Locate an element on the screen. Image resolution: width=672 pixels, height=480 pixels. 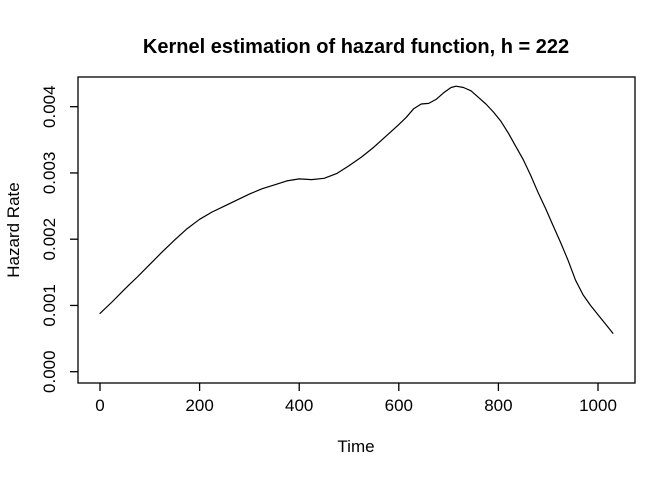
y-tick-label: 0.002 is located at coordinates (49, 239).